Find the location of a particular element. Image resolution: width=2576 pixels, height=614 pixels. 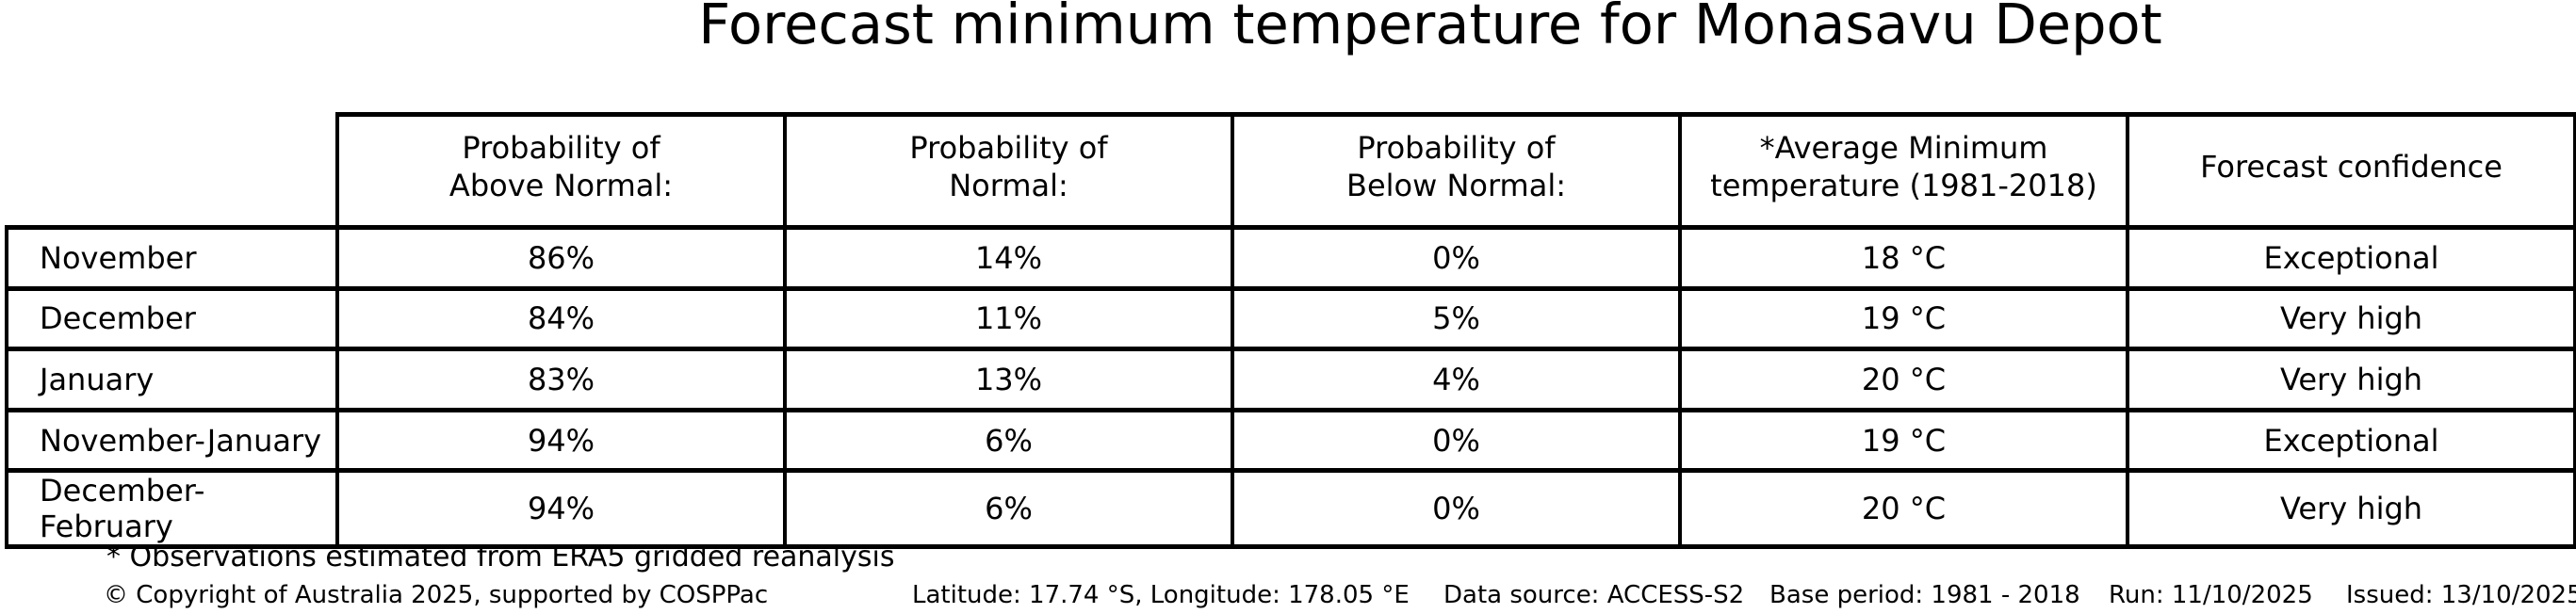

run-date-text: Run: 11/10/2025 is located at coordinates (2211, 595).